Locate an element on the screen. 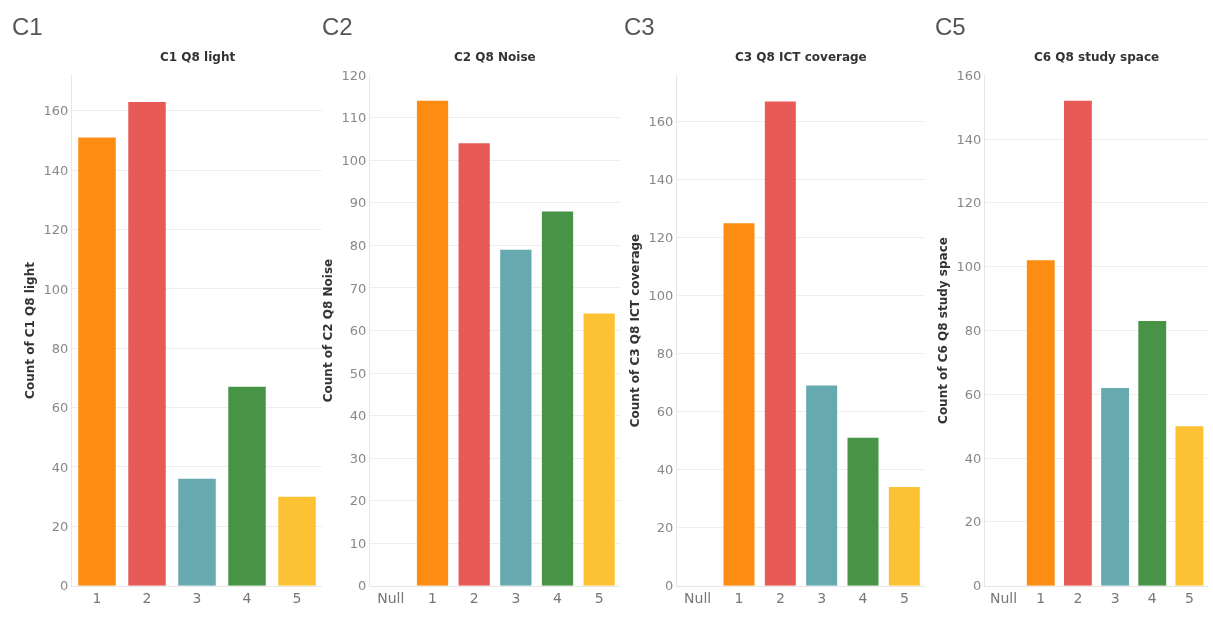  y-tick-label: 110 is located at coordinates (354, 118).